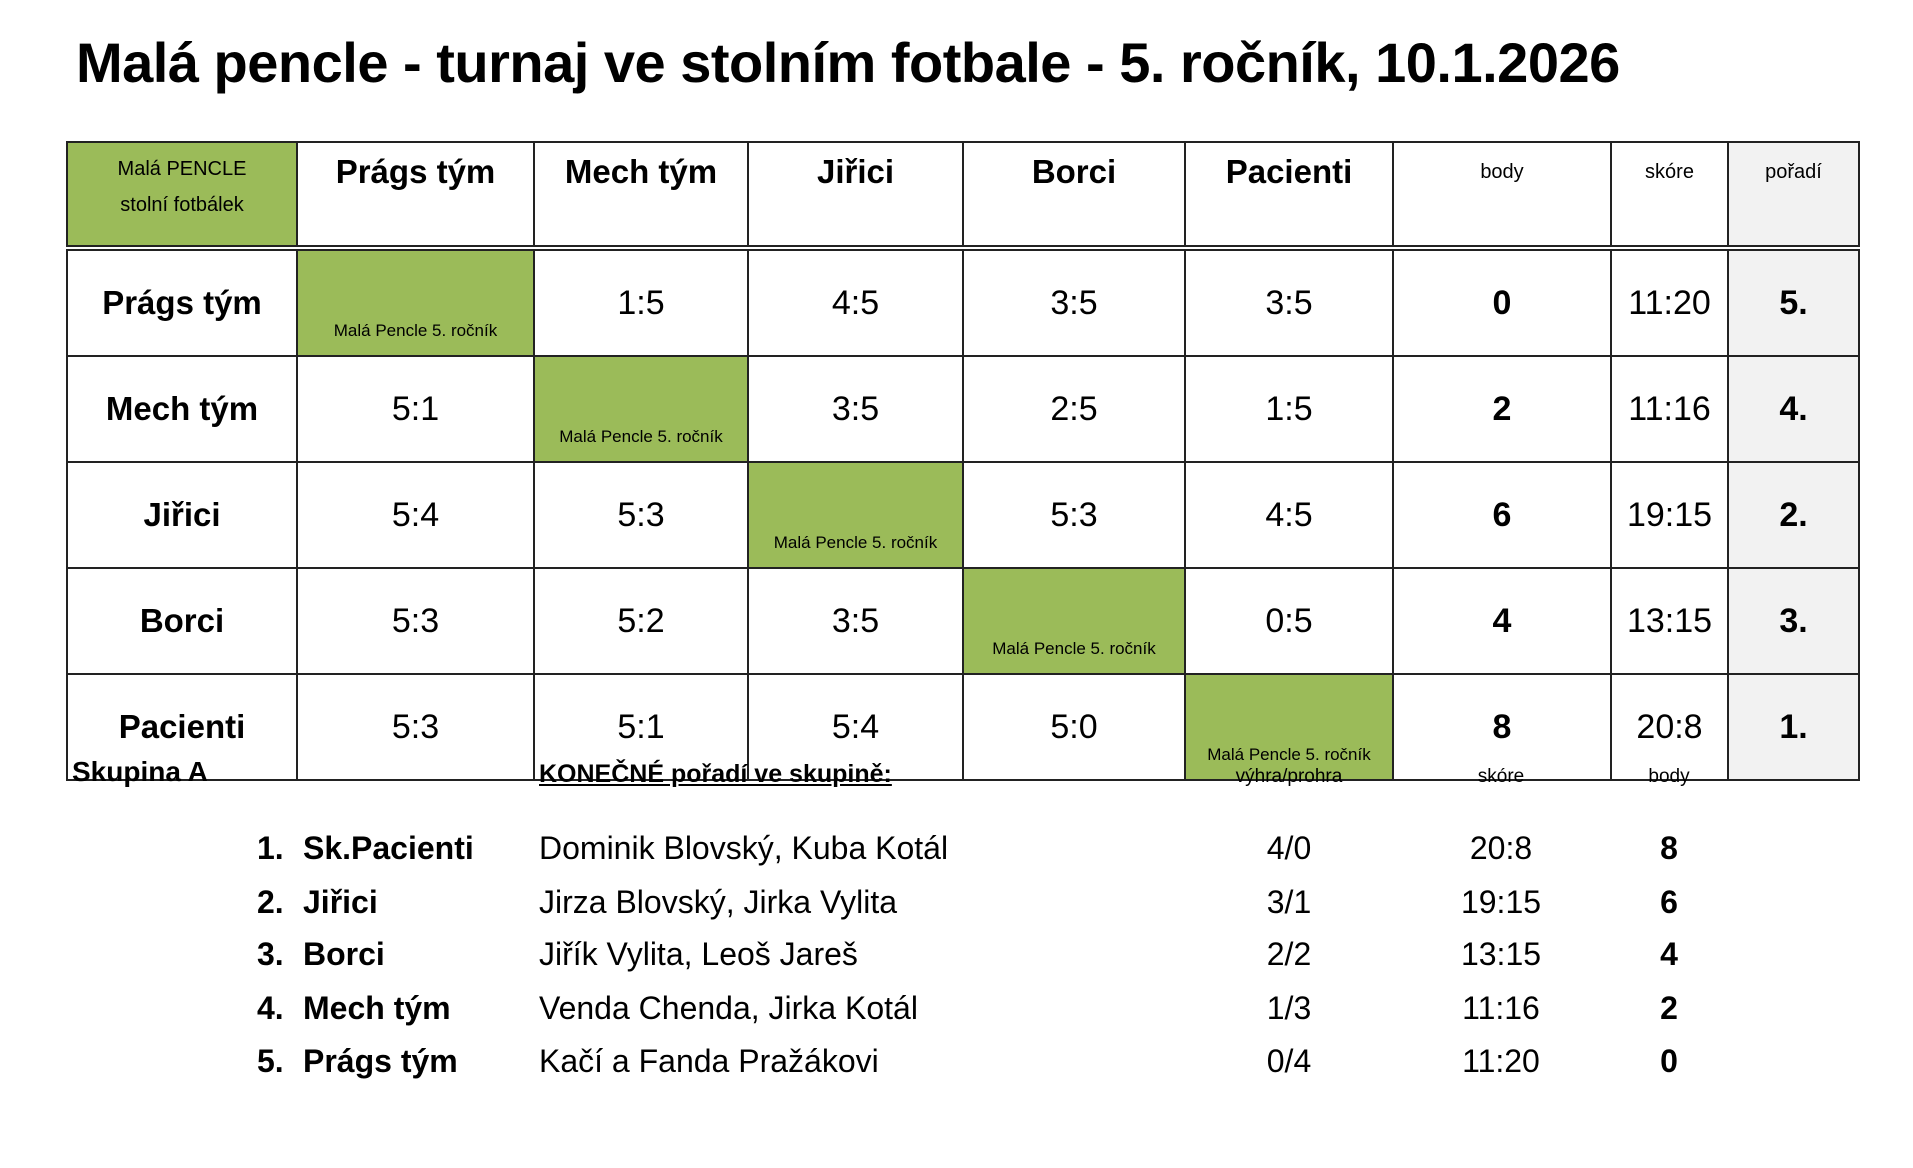  I want to click on player-names: Jirza Blovský, Jirka Vylita, so click(718, 902).